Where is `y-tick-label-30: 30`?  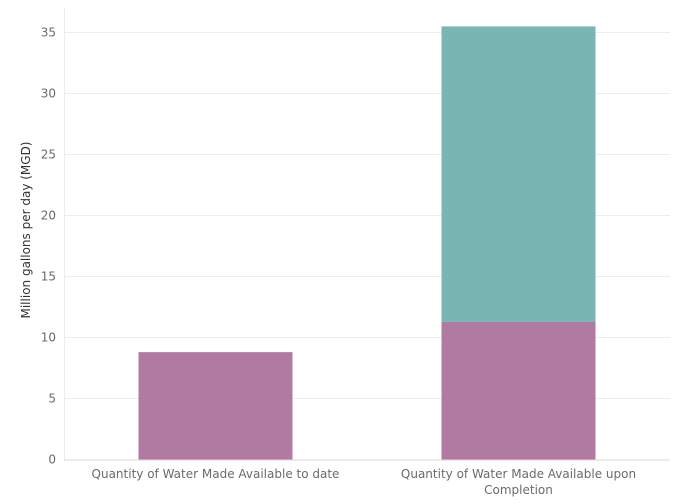 y-tick-label-30: 30 is located at coordinates (48, 94).